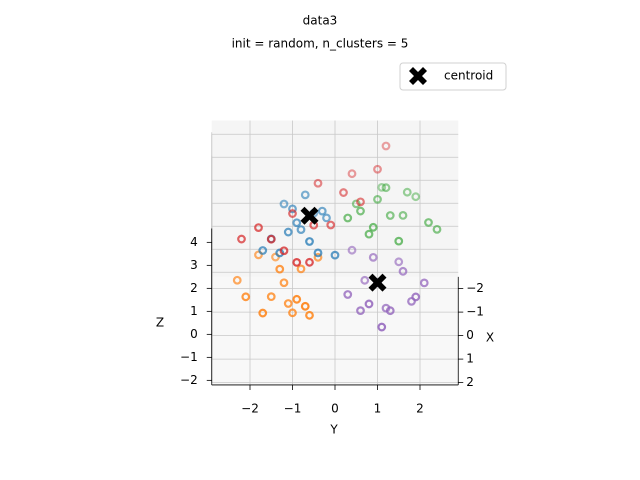 The image size is (640, 480). What do you see at coordinates (194, 311) in the screenshot?
I see `z-tick-label: 1` at bounding box center [194, 311].